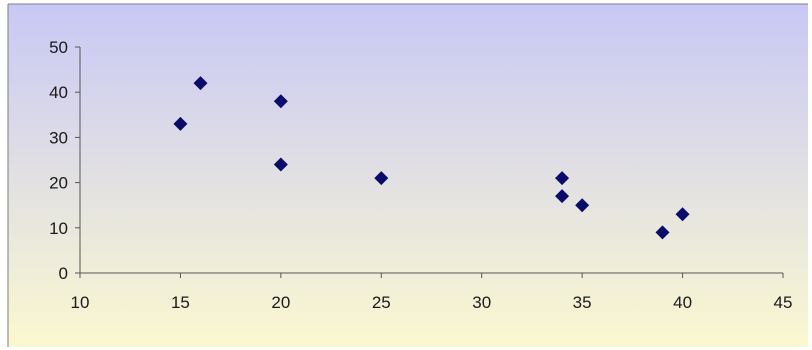 The image size is (812, 350). What do you see at coordinates (682, 302) in the screenshot?
I see `x-tick-label: 40` at bounding box center [682, 302].